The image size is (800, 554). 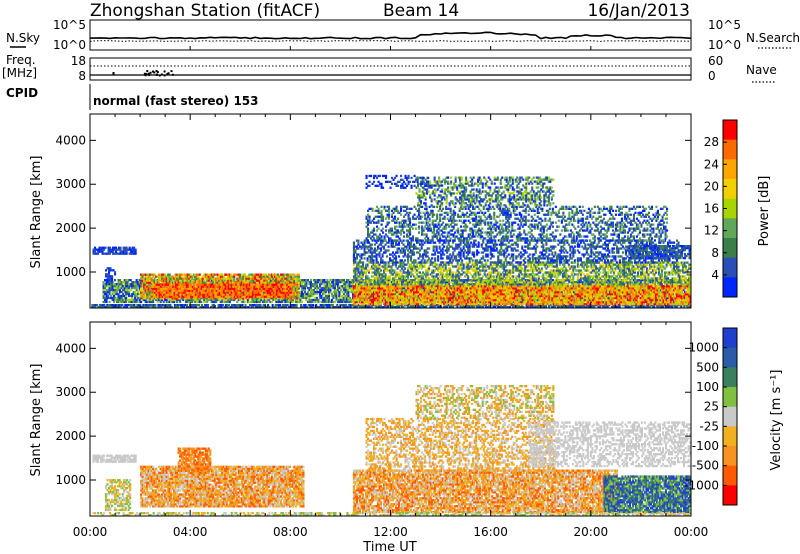 I want to click on nsearch-tick-bottom: 10^0, so click(x=724, y=45).